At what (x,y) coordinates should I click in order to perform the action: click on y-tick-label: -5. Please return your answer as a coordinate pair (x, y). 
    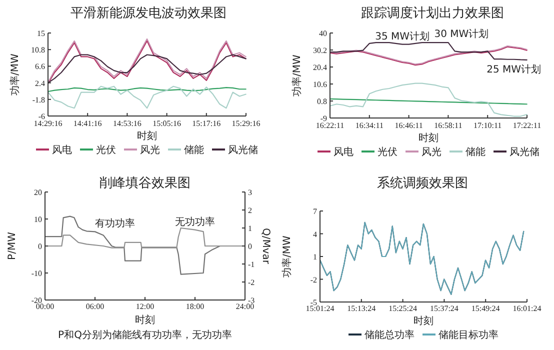
    Looking at the image, I should click on (313, 302).